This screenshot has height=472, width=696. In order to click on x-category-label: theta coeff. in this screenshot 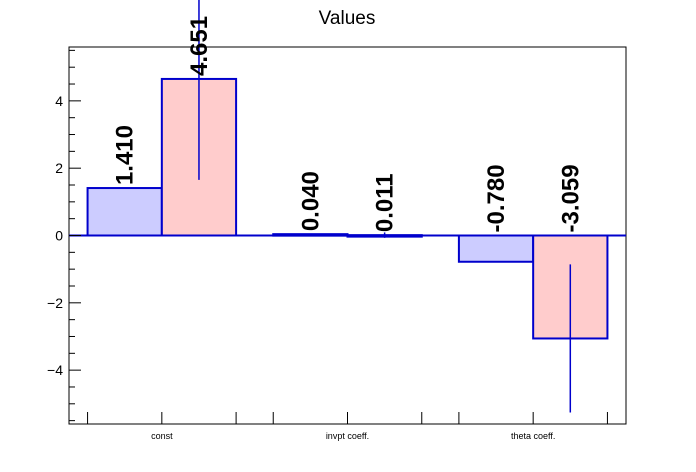, I will do `click(533, 436)`.